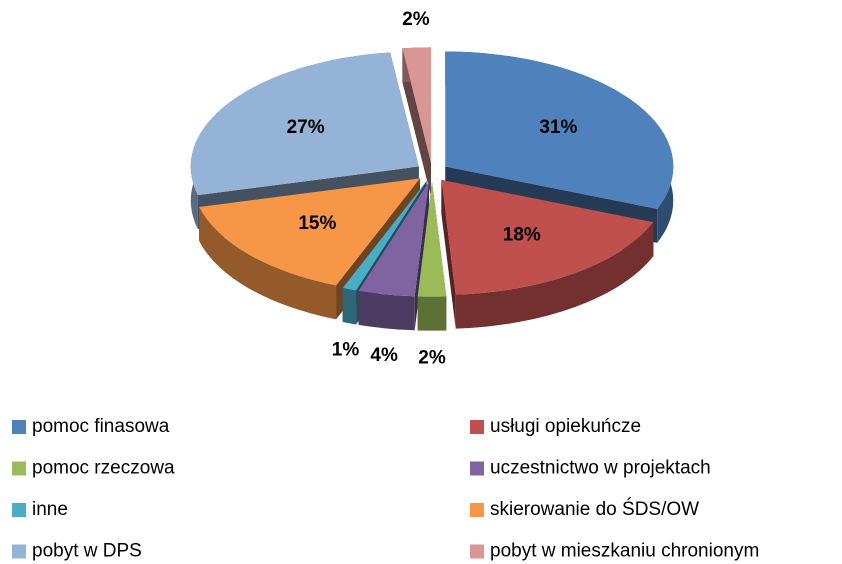 The height and width of the screenshot is (564, 842). What do you see at coordinates (522, 235) in the screenshot?
I see `data-label: 18%` at bounding box center [522, 235].